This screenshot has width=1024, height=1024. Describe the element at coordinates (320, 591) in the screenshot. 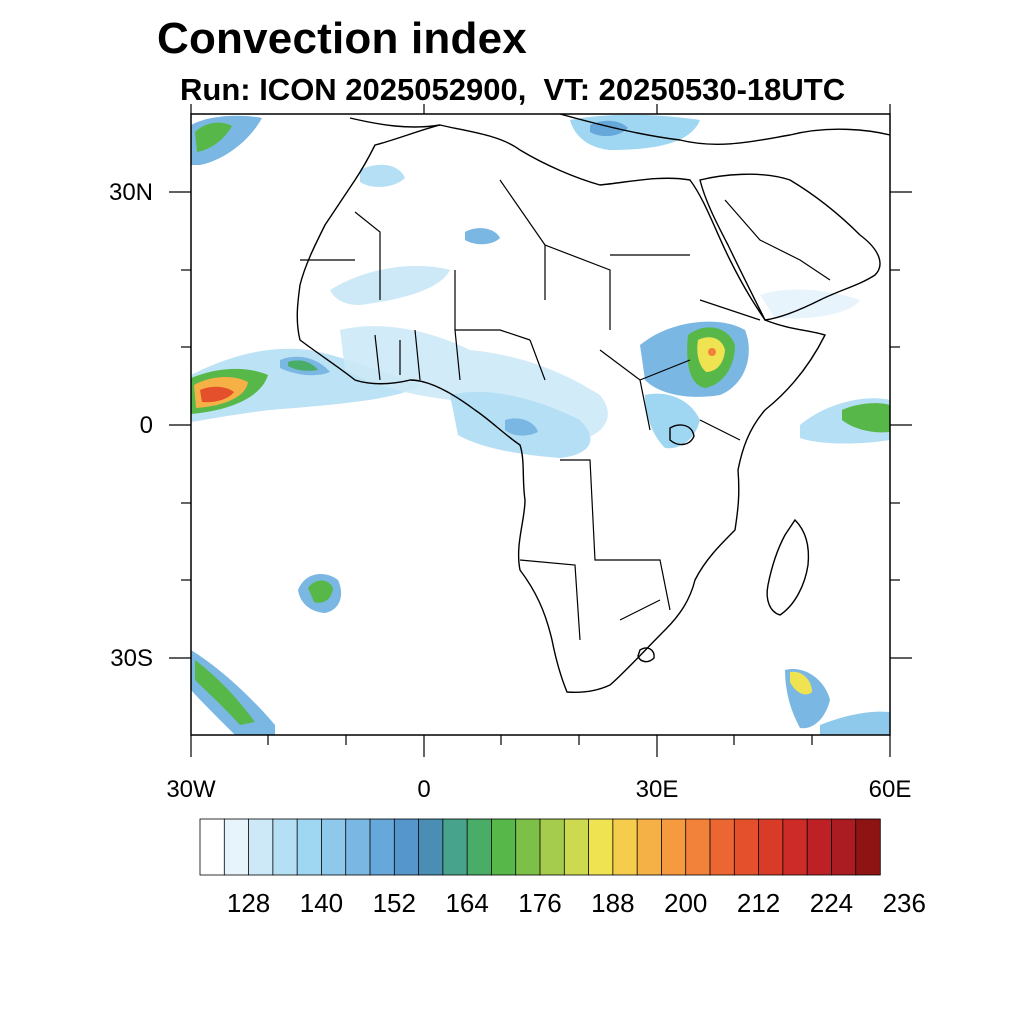

I see `shade-south-atlantic-core` at that location.